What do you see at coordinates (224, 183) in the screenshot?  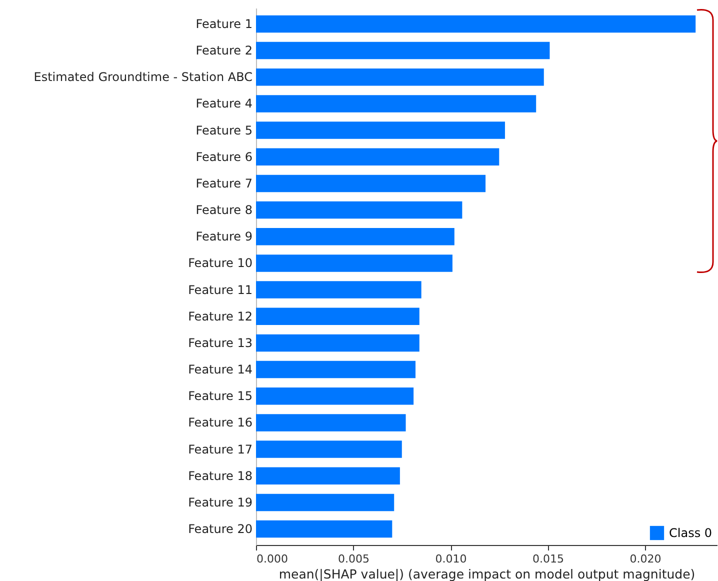 I see `y-tick-label: Feature 7` at bounding box center [224, 183].